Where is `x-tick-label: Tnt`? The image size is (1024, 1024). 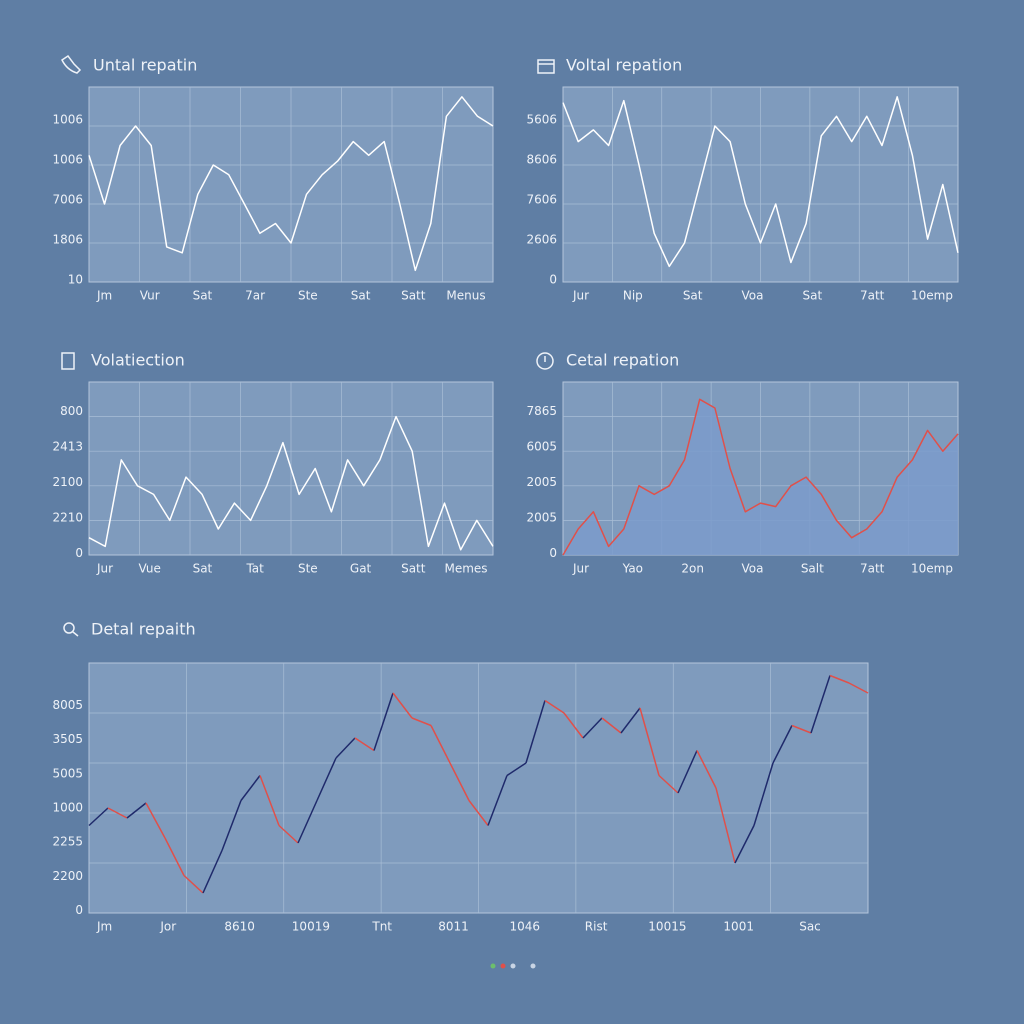
x-tick-label: Tnt is located at coordinates (381, 927).